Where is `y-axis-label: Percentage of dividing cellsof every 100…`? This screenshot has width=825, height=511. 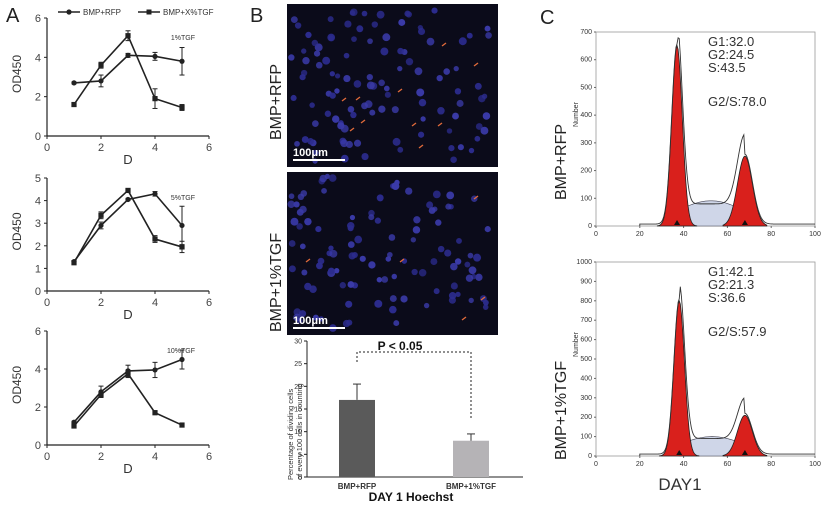 y-axis-label: Percentage of dividing cellsof every 100… is located at coordinates (295, 431).